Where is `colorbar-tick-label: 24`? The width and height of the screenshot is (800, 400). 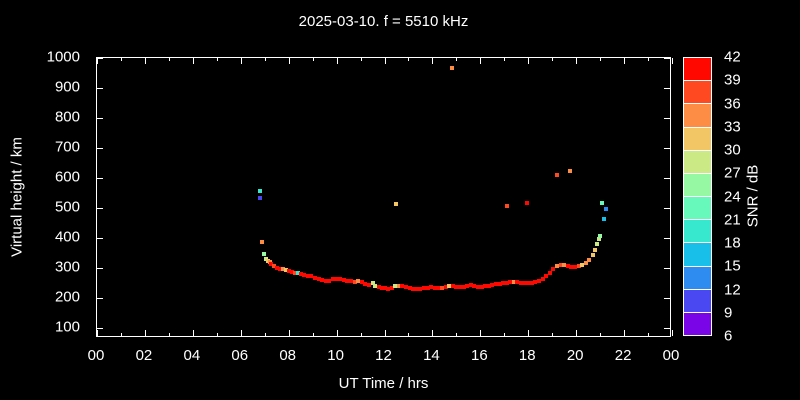
colorbar-tick-label: 24 is located at coordinates (732, 196).